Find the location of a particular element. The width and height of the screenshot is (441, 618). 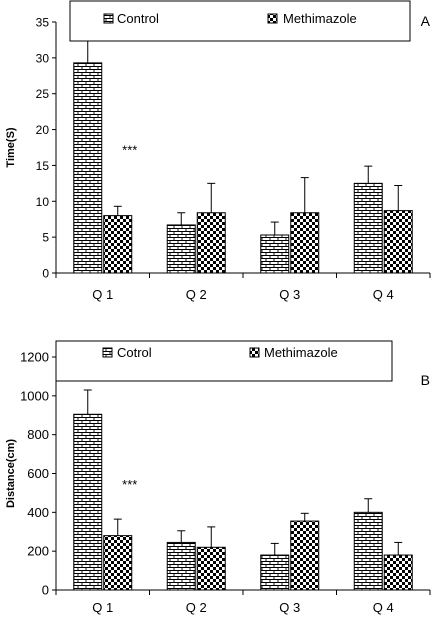

y-tick-label: 400 is located at coordinates (38, 512).